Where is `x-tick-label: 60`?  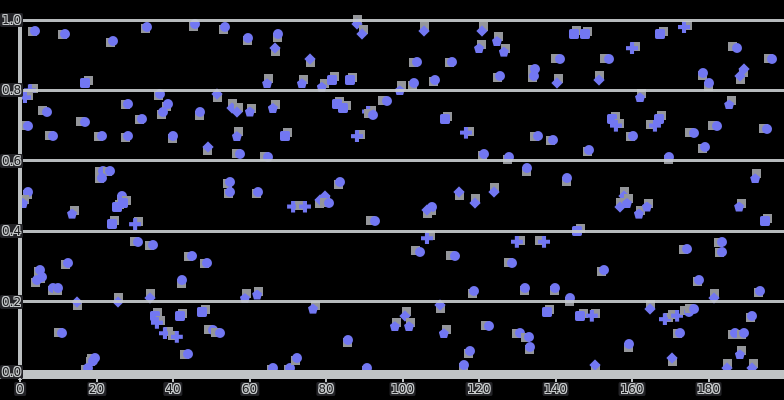 x-tick-label: 60 is located at coordinates (249, 389).